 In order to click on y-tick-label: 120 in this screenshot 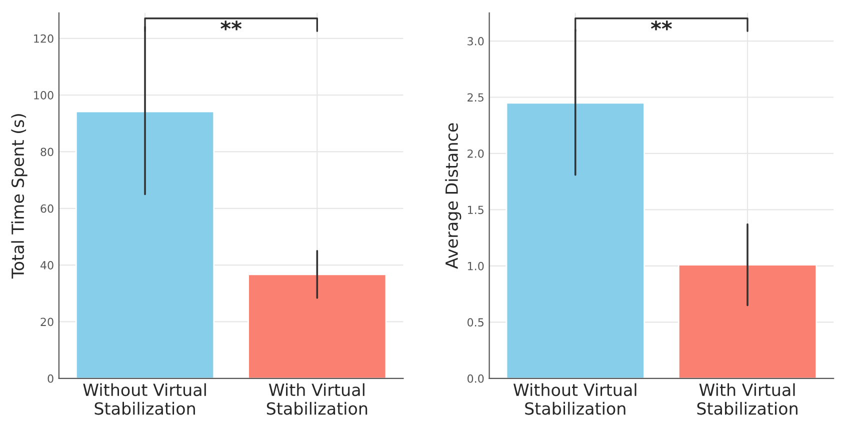, I will do `click(44, 38)`.